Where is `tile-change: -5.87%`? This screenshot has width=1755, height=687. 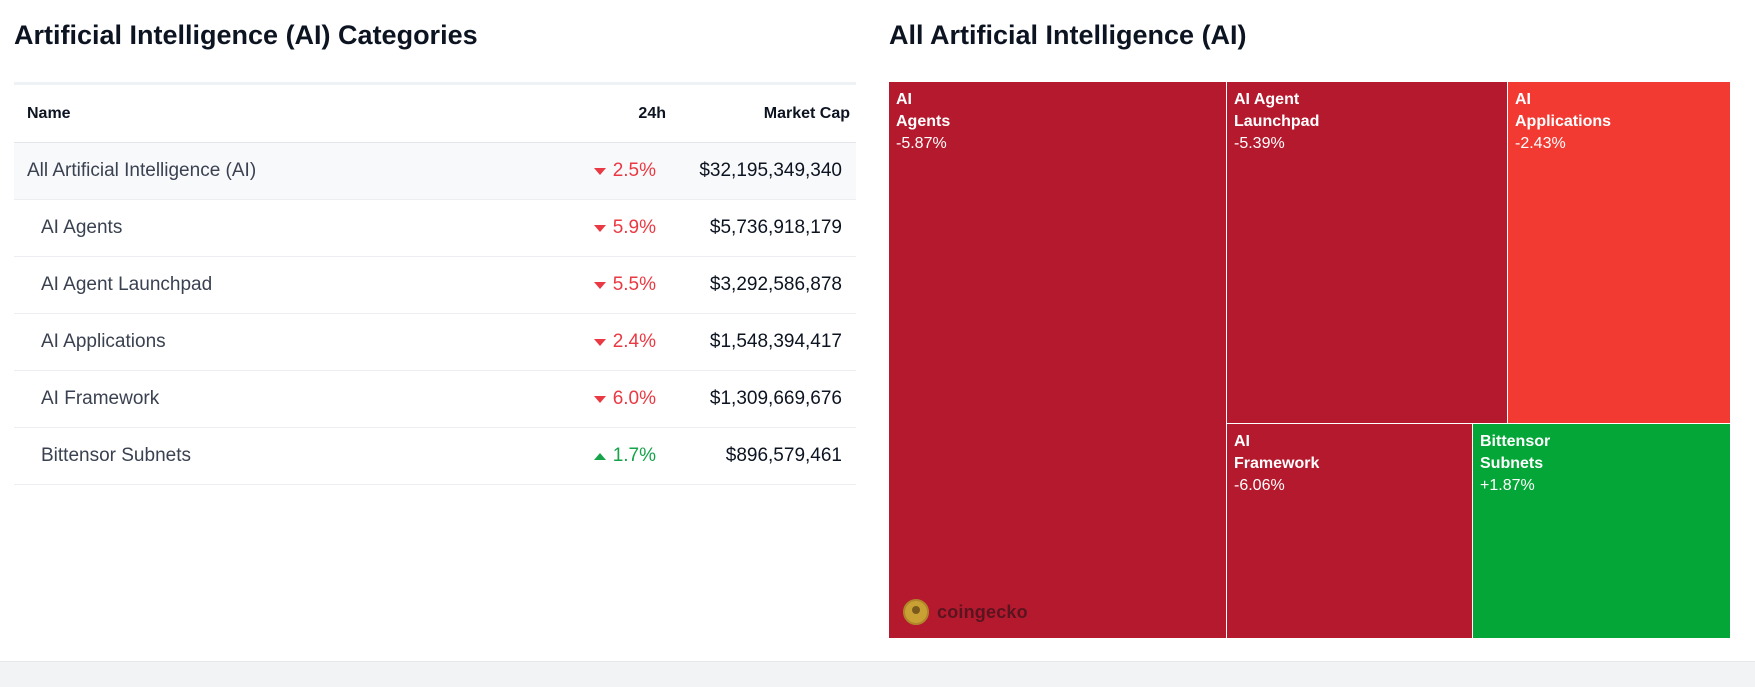 tile-change: -5.87% is located at coordinates (921, 143).